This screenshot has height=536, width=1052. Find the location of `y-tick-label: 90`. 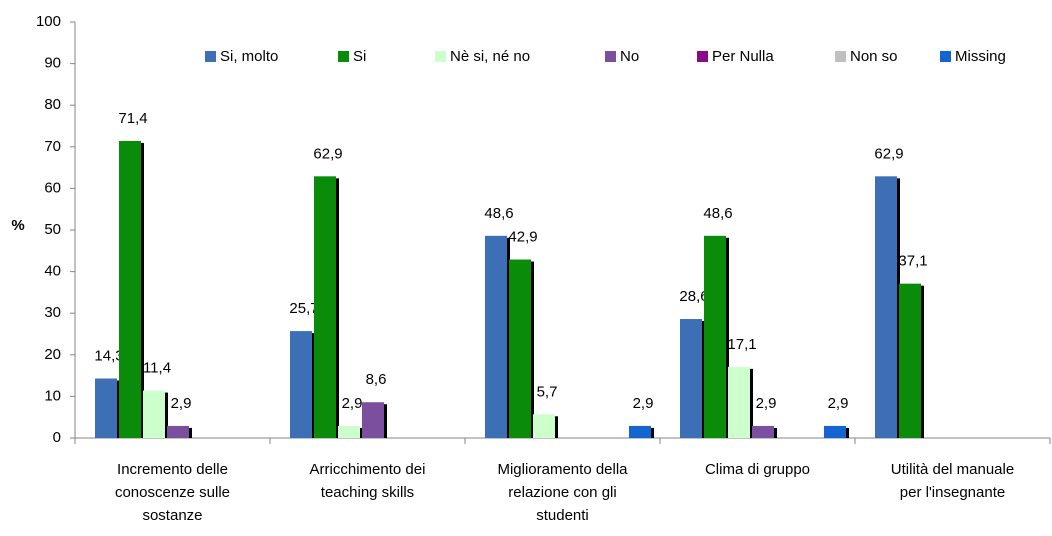

y-tick-label: 90 is located at coordinates (52, 63).